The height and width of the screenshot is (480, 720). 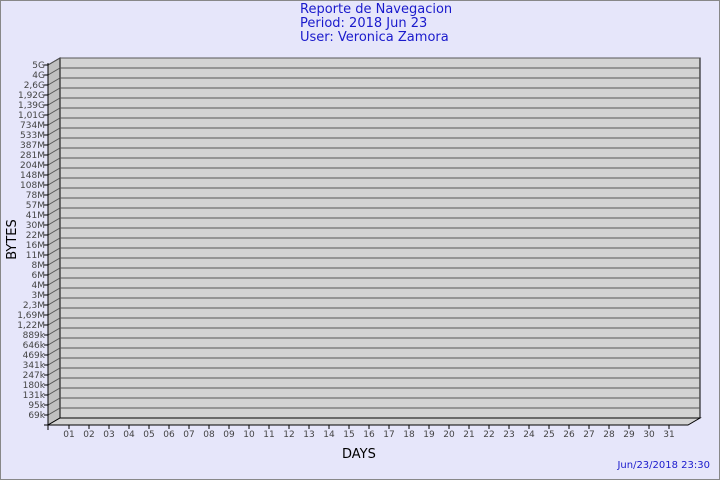 I want to click on x-tick-label: 16, so click(x=369, y=435).